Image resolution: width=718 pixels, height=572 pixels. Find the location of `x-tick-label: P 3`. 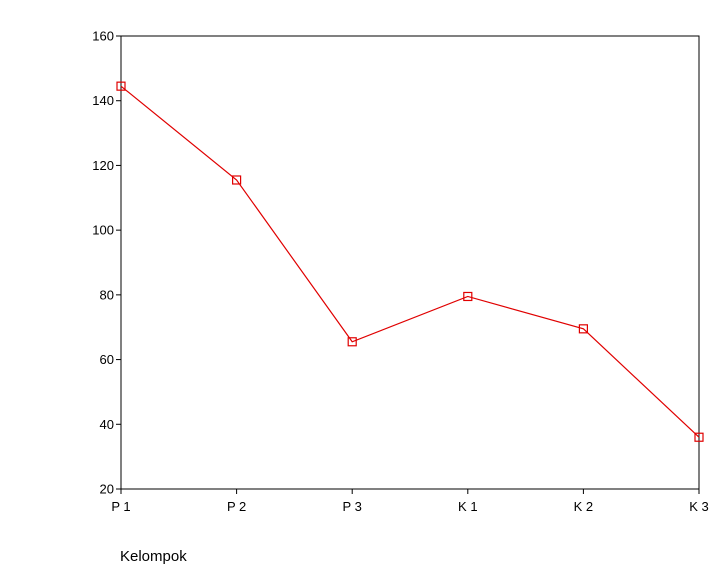

x-tick-label: P 3 is located at coordinates (352, 506).